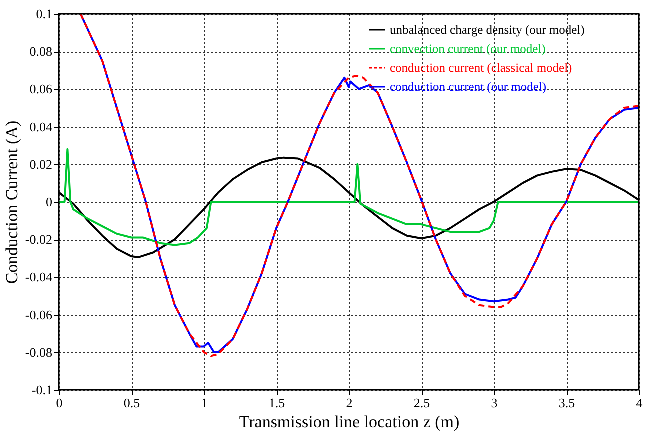 This screenshot has height=437, width=664. What do you see at coordinates (39, 277) in the screenshot?
I see `y-tick-label: -0.04` at bounding box center [39, 277].